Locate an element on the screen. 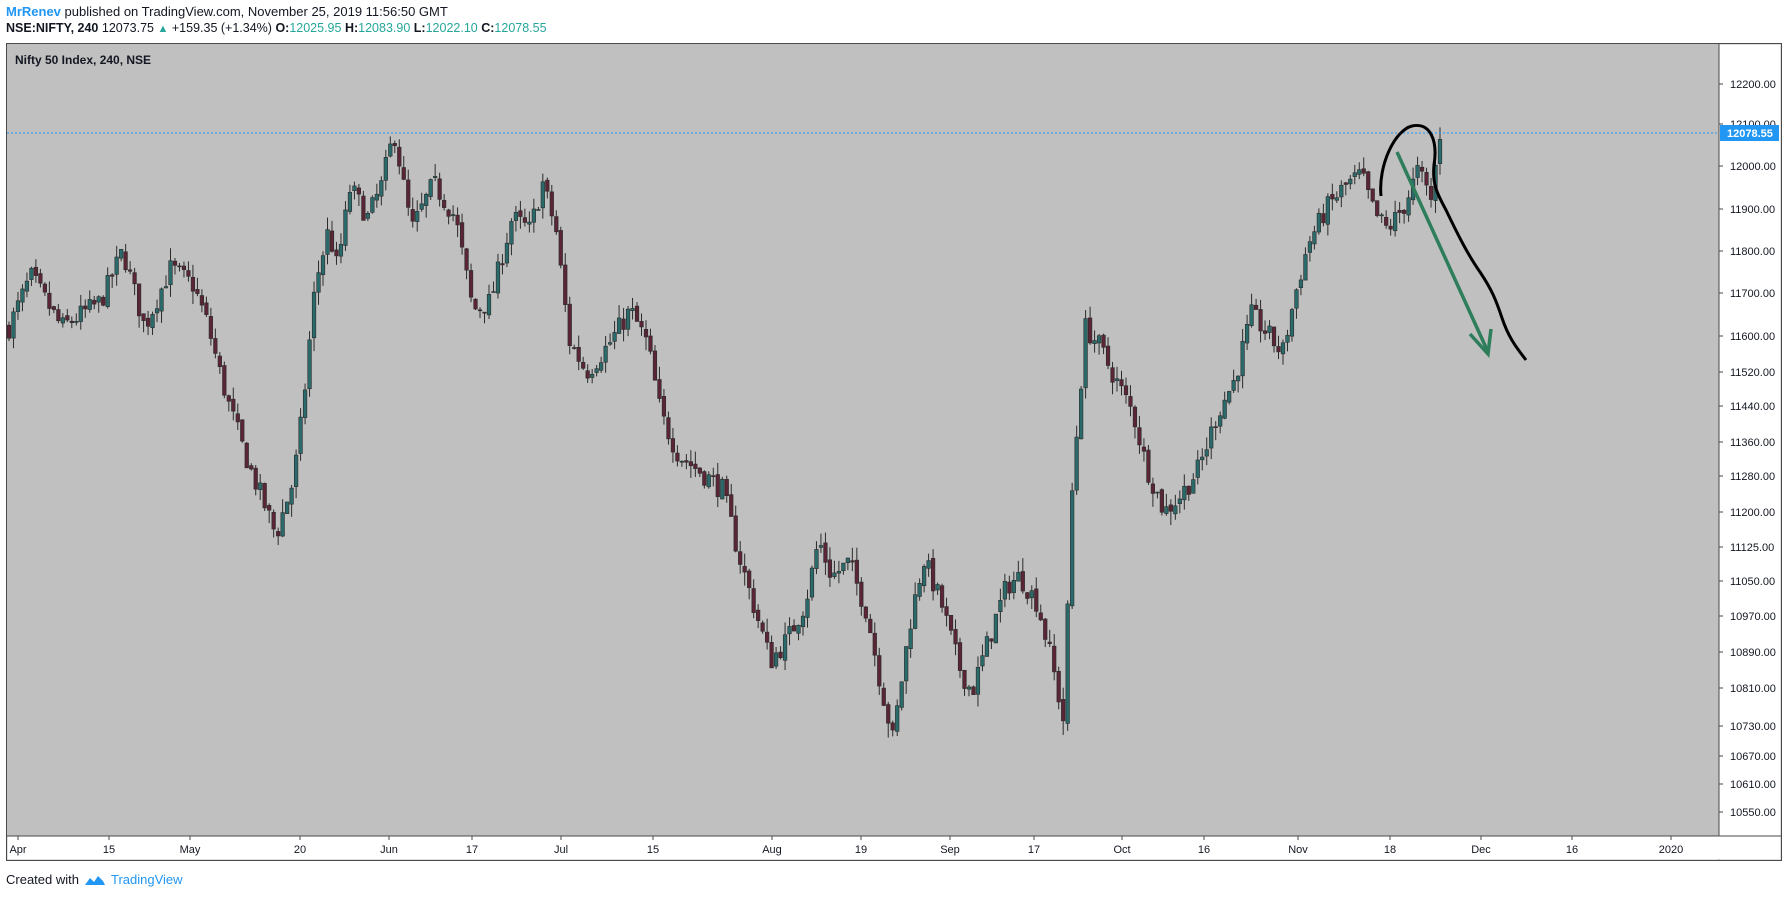 The width and height of the screenshot is (1788, 899). footer: Created with TradingView is located at coordinates (94, 879).